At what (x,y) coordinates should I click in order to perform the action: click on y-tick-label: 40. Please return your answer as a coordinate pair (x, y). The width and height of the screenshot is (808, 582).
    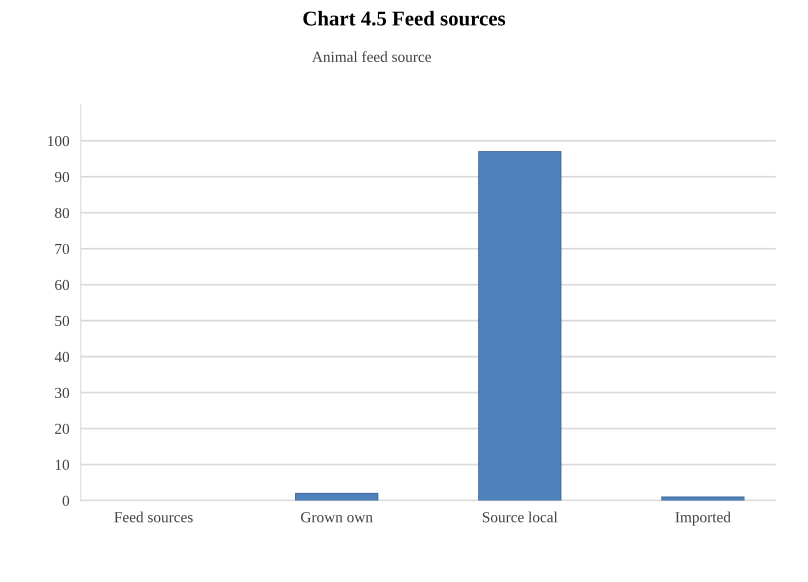
    Looking at the image, I should click on (62, 357).